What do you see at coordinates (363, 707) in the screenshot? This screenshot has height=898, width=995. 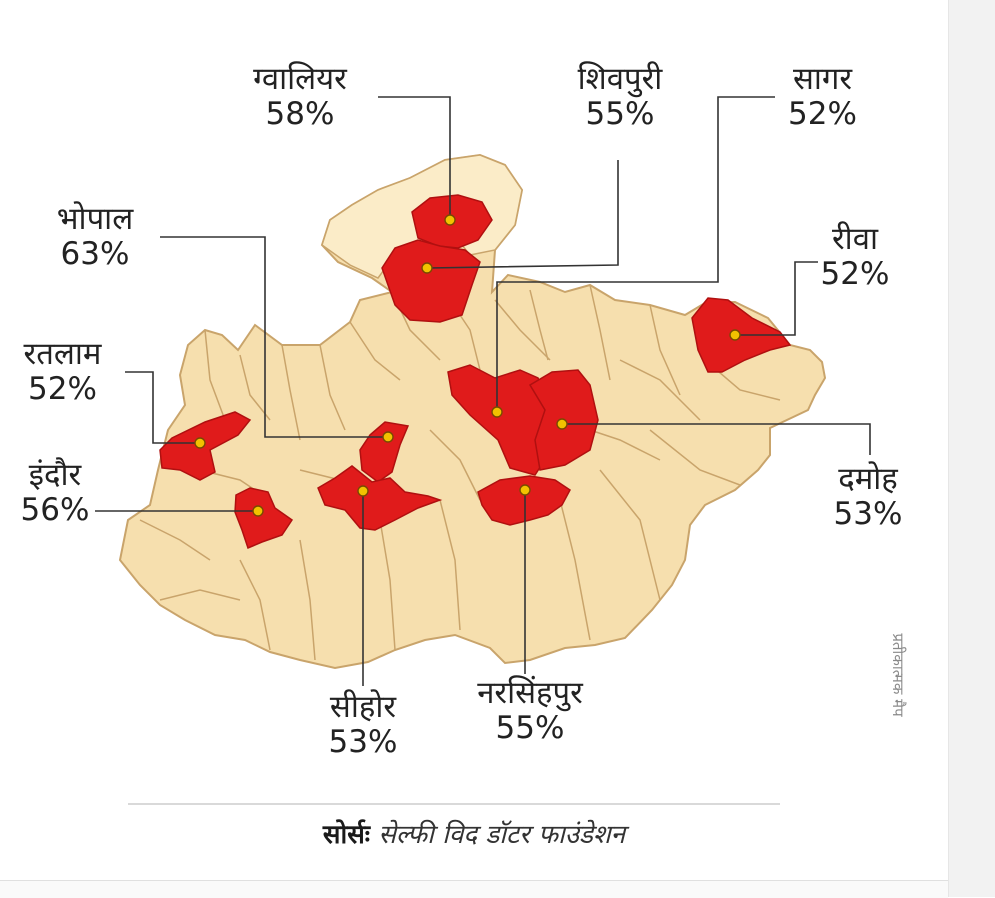 I see `district-name: सीहोर` at bounding box center [363, 707].